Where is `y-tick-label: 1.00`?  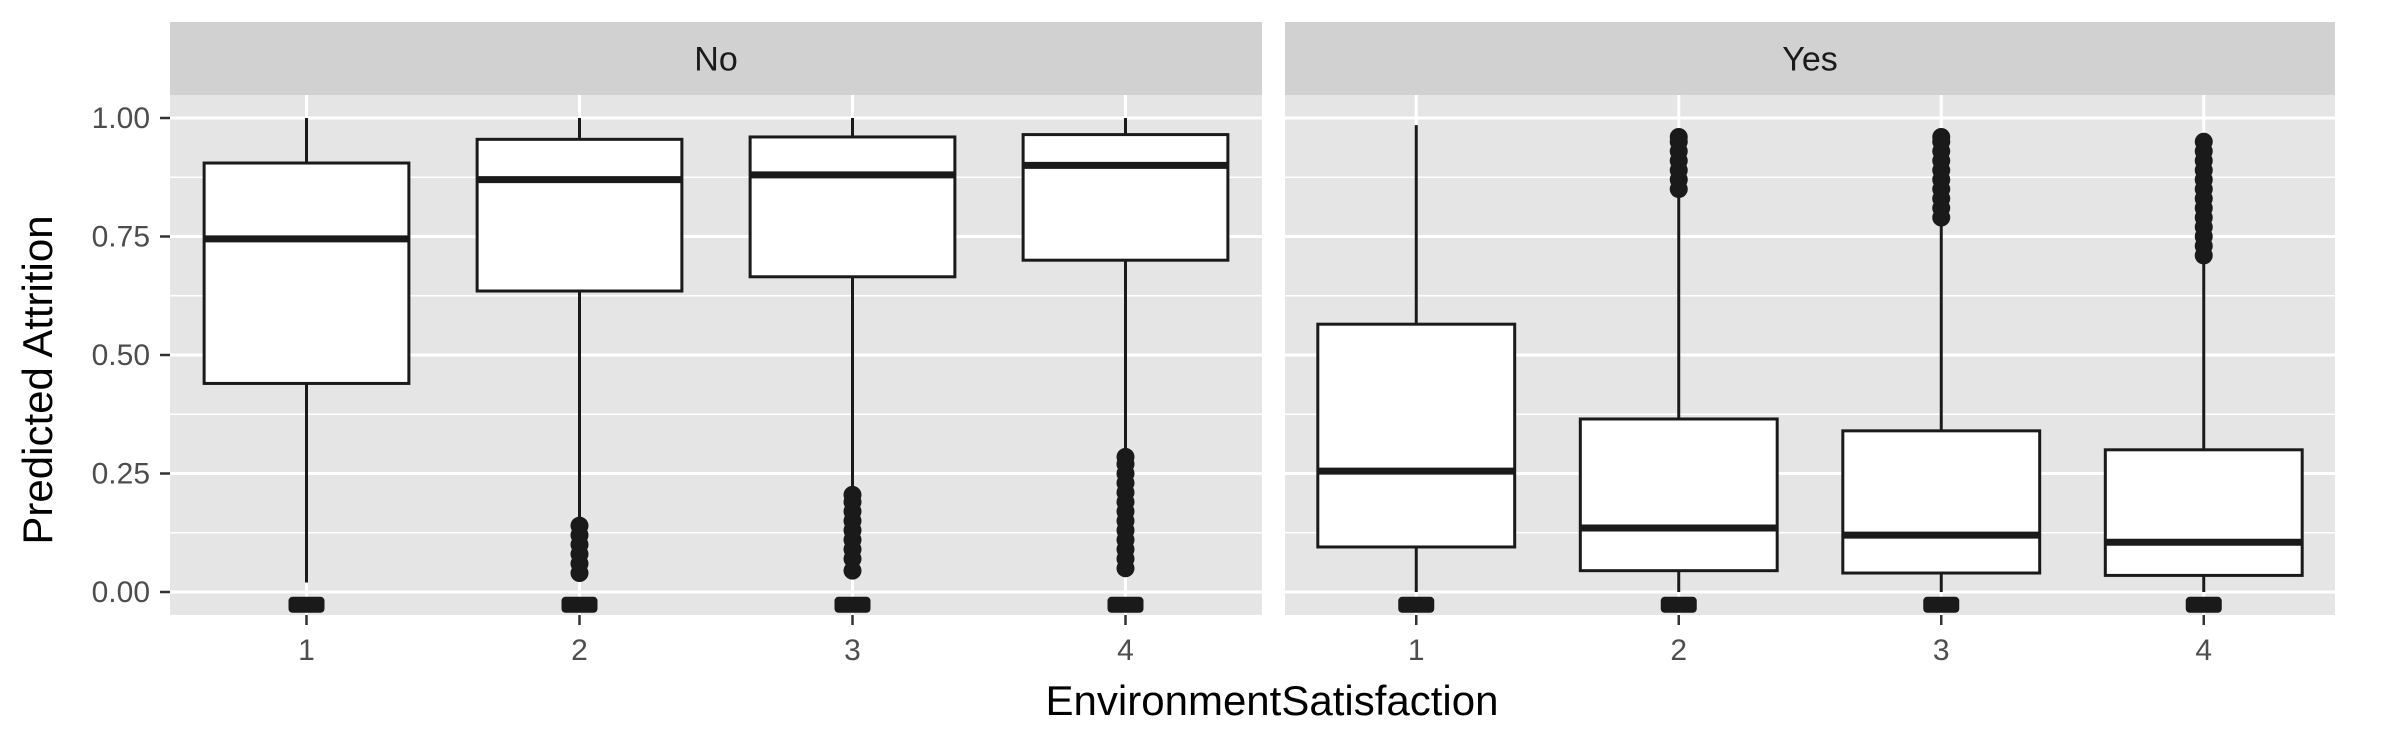
y-tick-label: 1.00 is located at coordinates (121, 118).